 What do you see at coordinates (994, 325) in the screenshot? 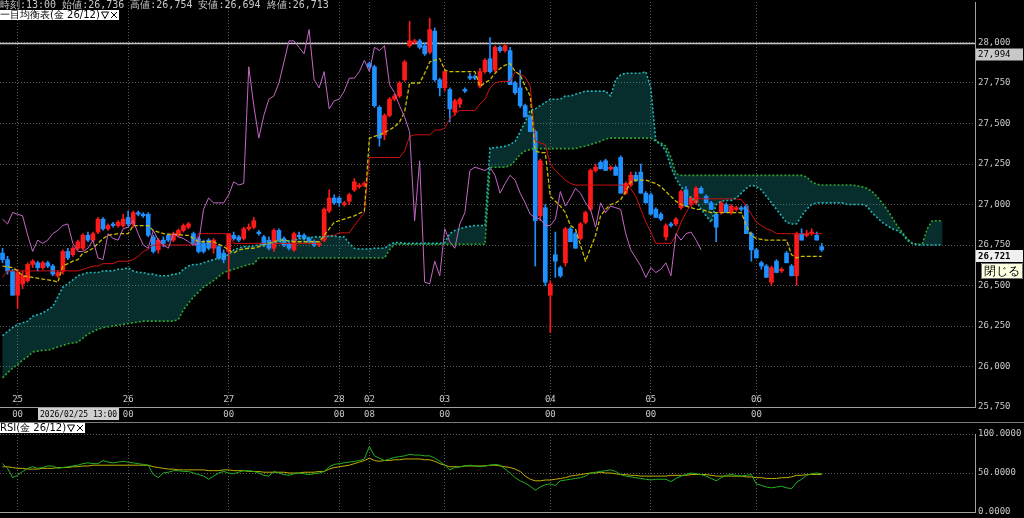
I see `y-tick-label: 26,250` at bounding box center [994, 325].